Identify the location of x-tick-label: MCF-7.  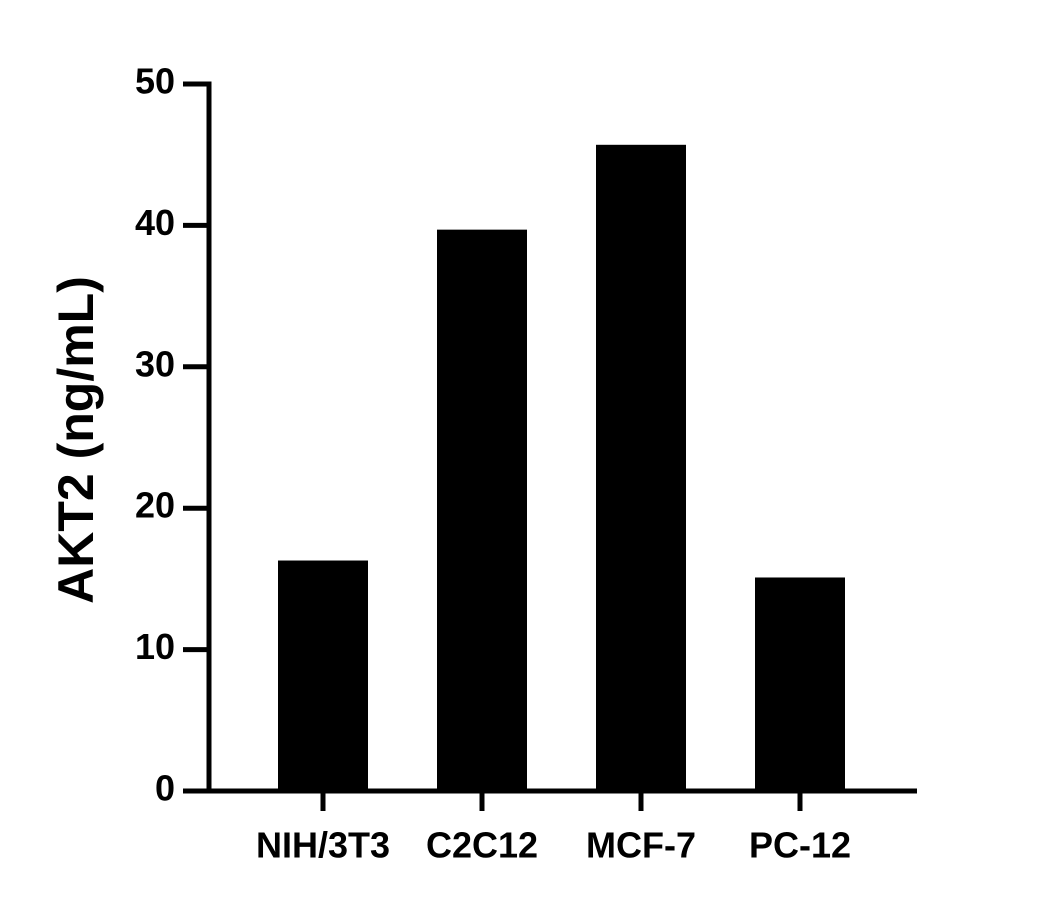
(641, 845).